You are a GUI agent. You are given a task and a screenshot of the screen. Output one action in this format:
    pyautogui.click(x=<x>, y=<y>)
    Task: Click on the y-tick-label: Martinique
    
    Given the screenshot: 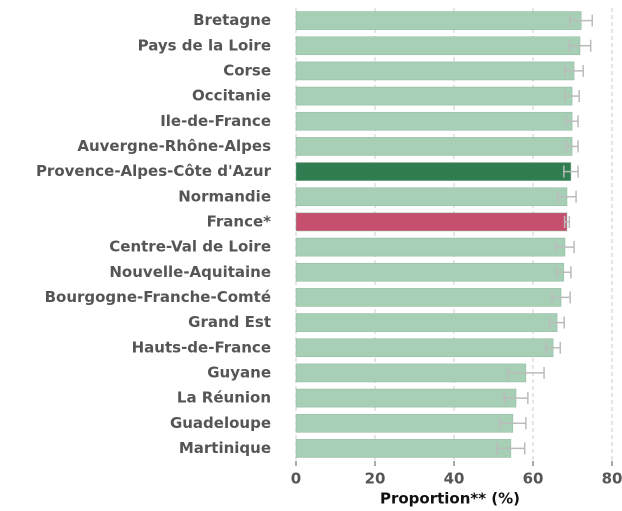 What is the action you would take?
    pyautogui.click(x=225, y=448)
    